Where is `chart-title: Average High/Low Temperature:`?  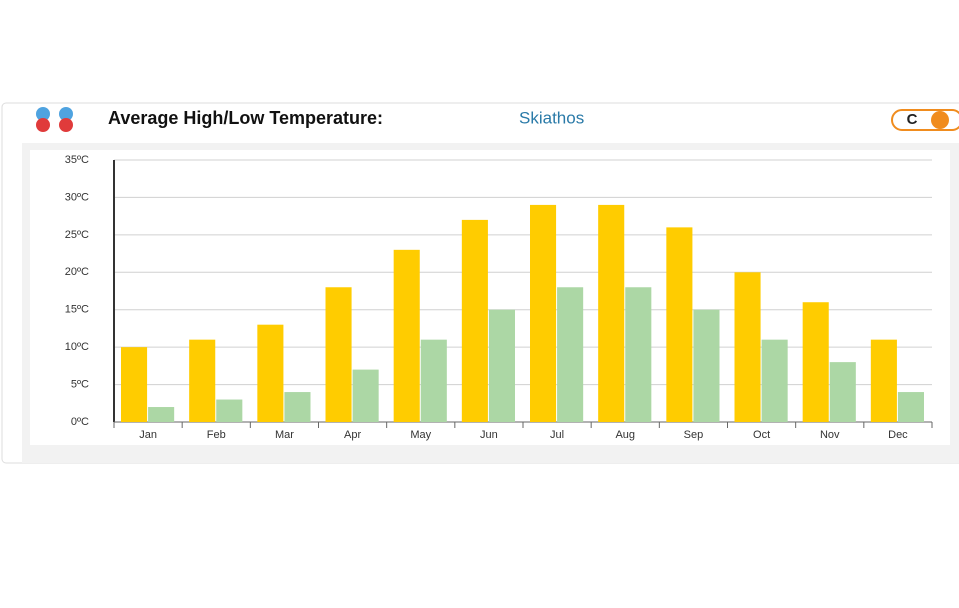
chart-title: Average High/Low Temperature: is located at coordinates (245, 118).